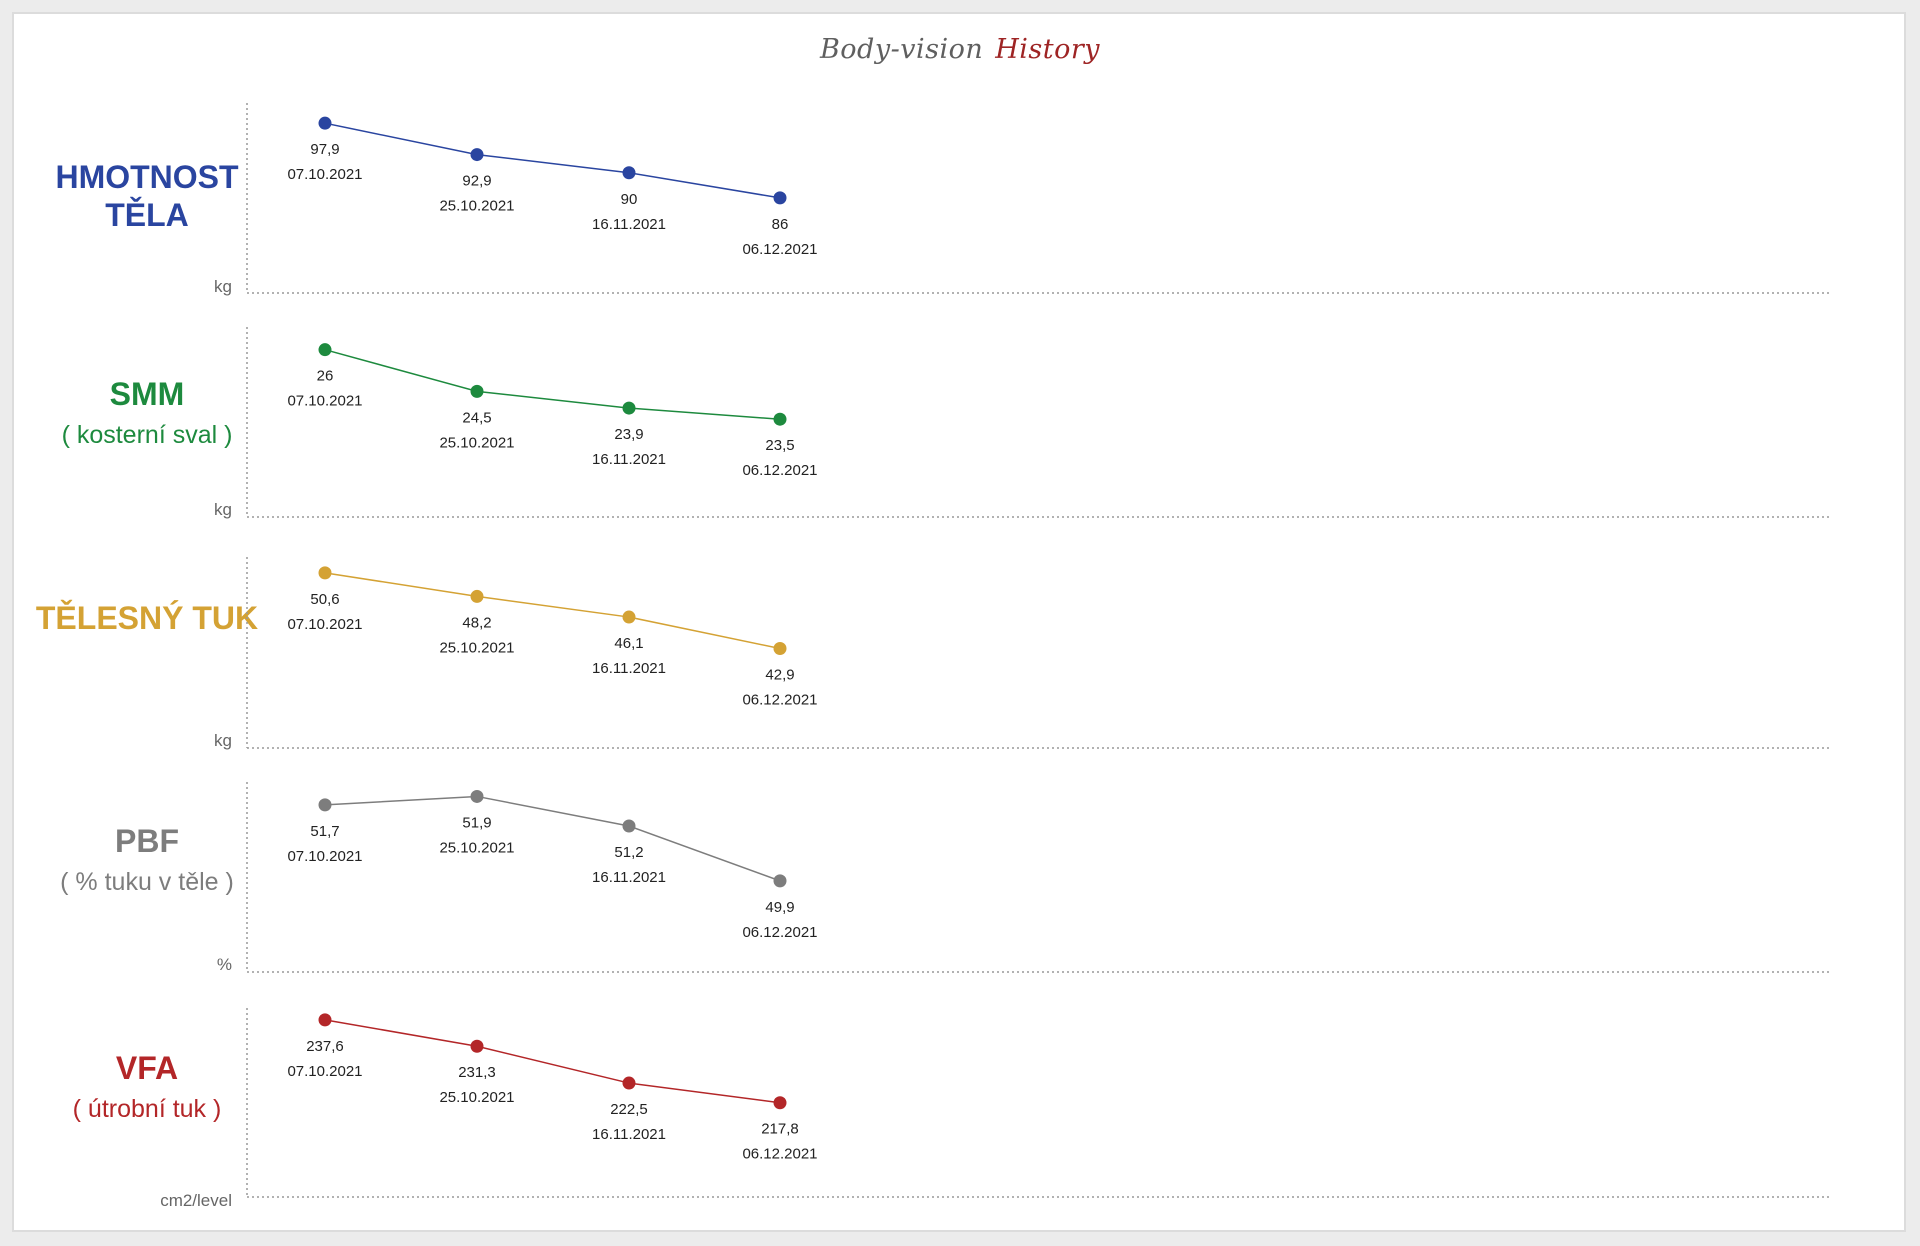  What do you see at coordinates (779, 445) in the screenshot?
I see `smm-value-label-4: 23,5` at bounding box center [779, 445].